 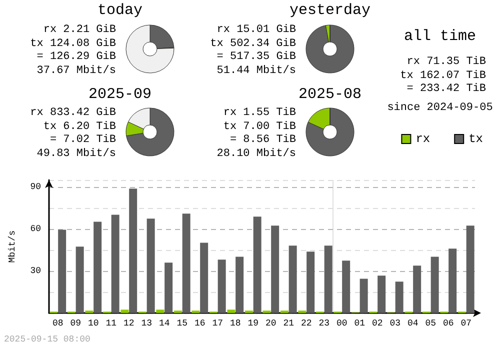 What do you see at coordinates (13, 246) in the screenshot?
I see `y-axis-title: Mbit/s` at bounding box center [13, 246].